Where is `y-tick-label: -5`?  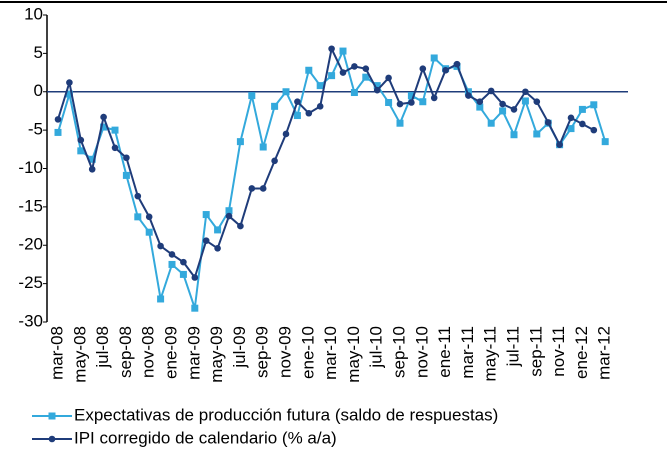
y-tick-label: -5 is located at coordinates (35, 129).